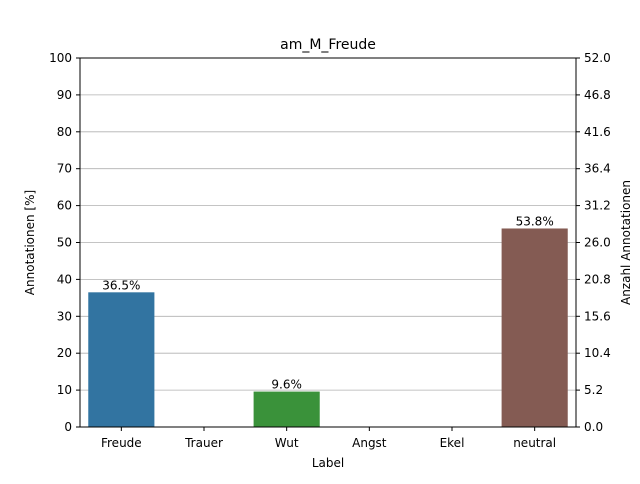 This screenshot has width=640, height=484. I want to click on data-label: 9.6%, so click(286, 385).